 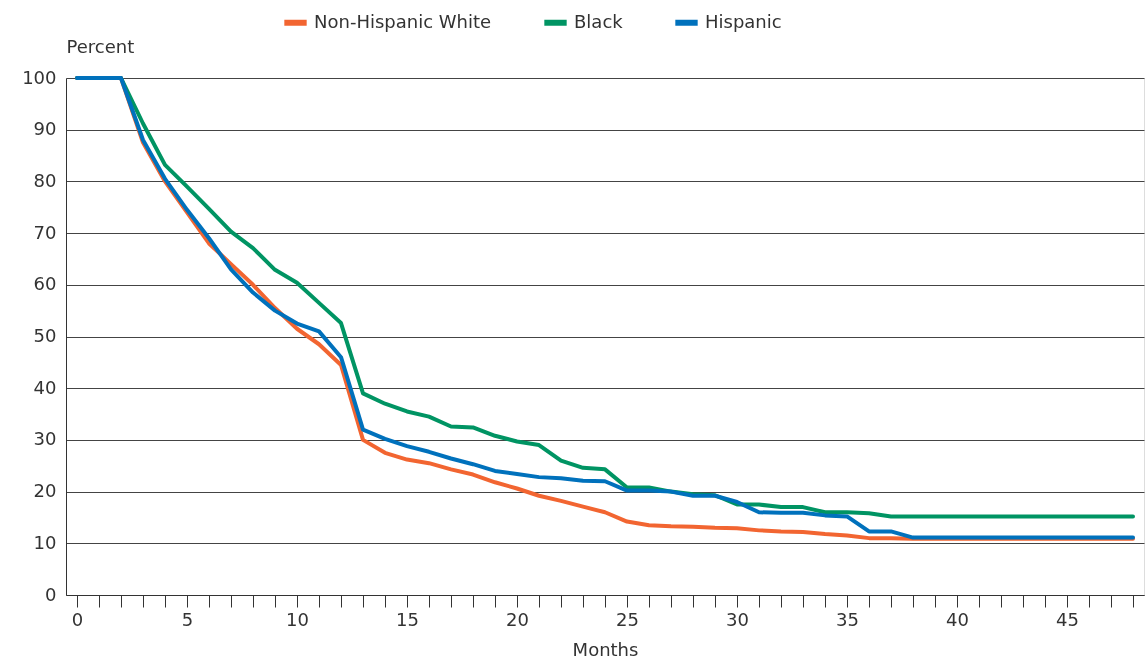 I want to click on x-tick-label: 30, so click(x=737, y=619).